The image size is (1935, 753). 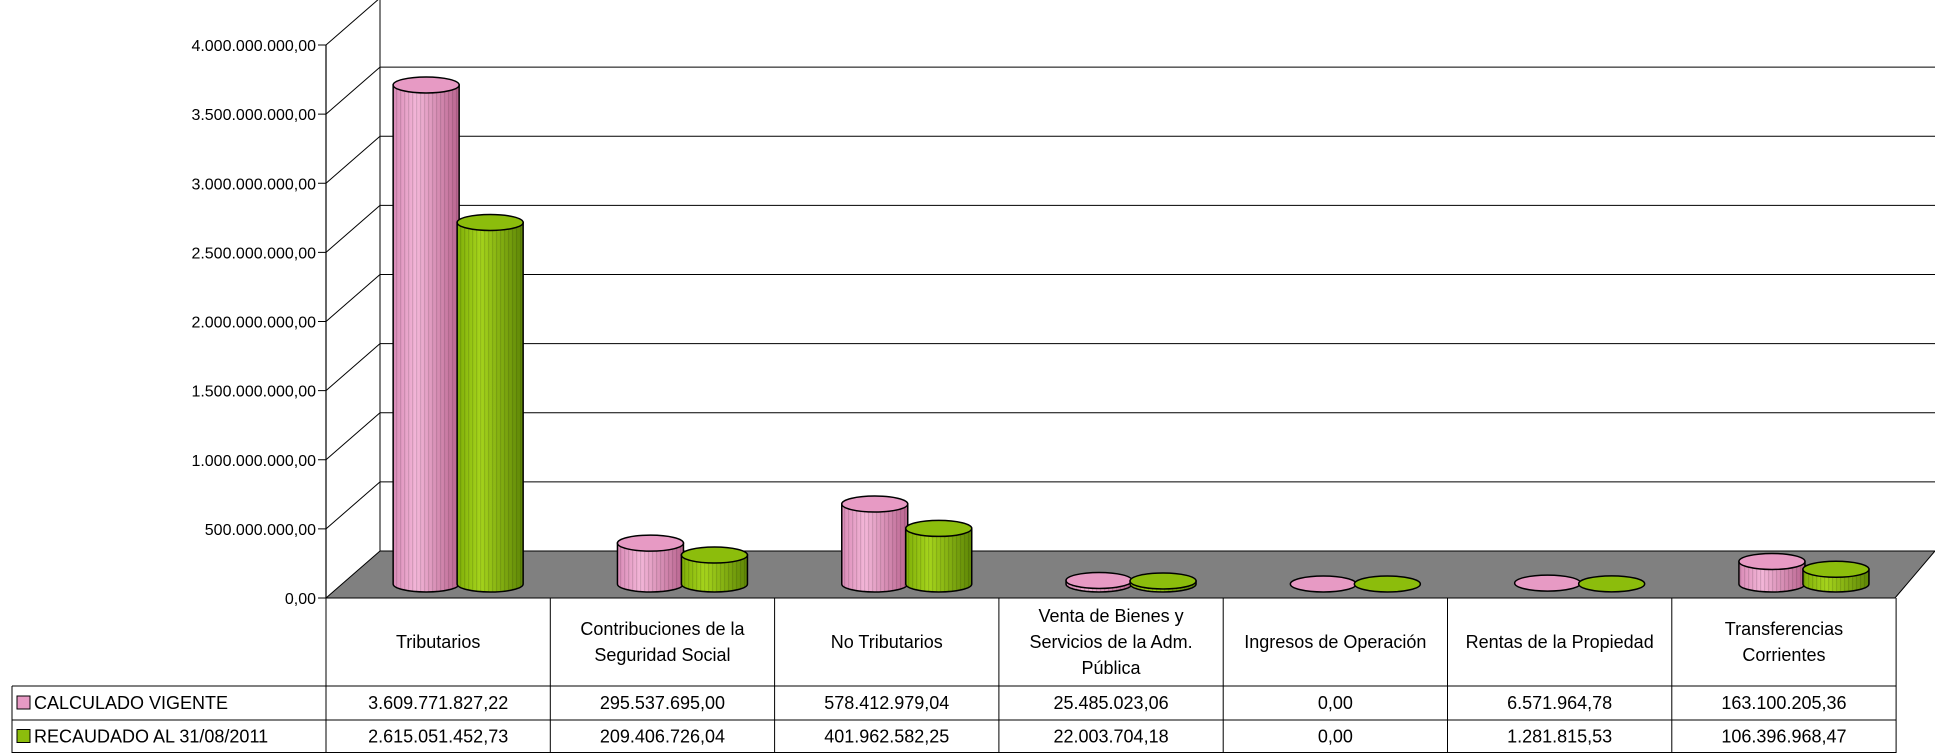 I want to click on data-label: 2.615.051.452,73, so click(x=438, y=737).